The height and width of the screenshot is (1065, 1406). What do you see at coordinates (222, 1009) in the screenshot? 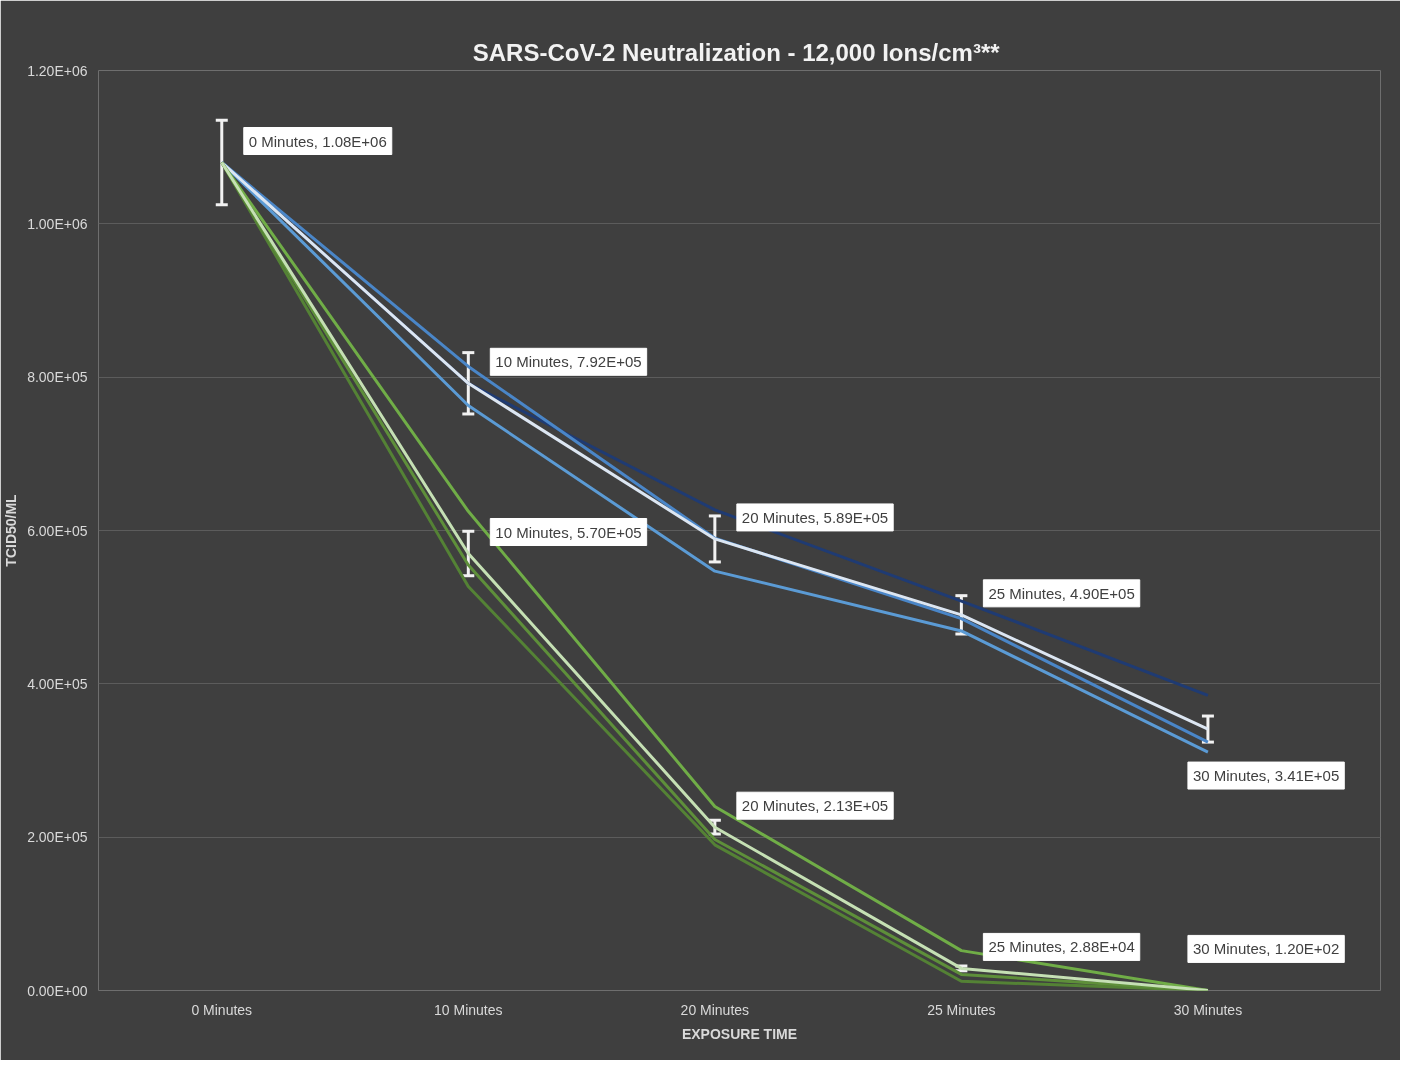
I see `x-tick-label: 0 Minutes` at bounding box center [222, 1009].